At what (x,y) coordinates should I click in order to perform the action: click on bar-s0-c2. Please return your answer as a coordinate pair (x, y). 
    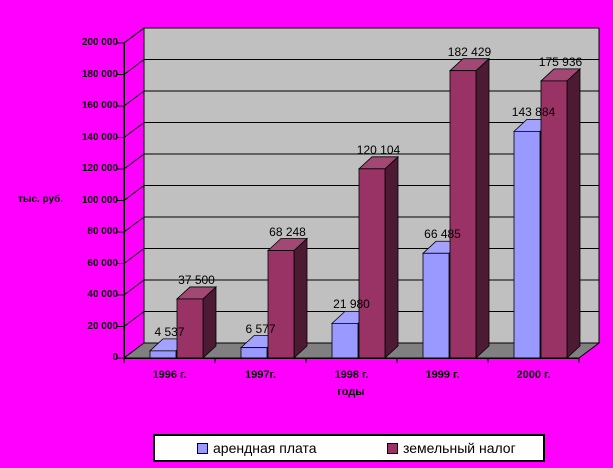
    Looking at the image, I should click on (345, 340).